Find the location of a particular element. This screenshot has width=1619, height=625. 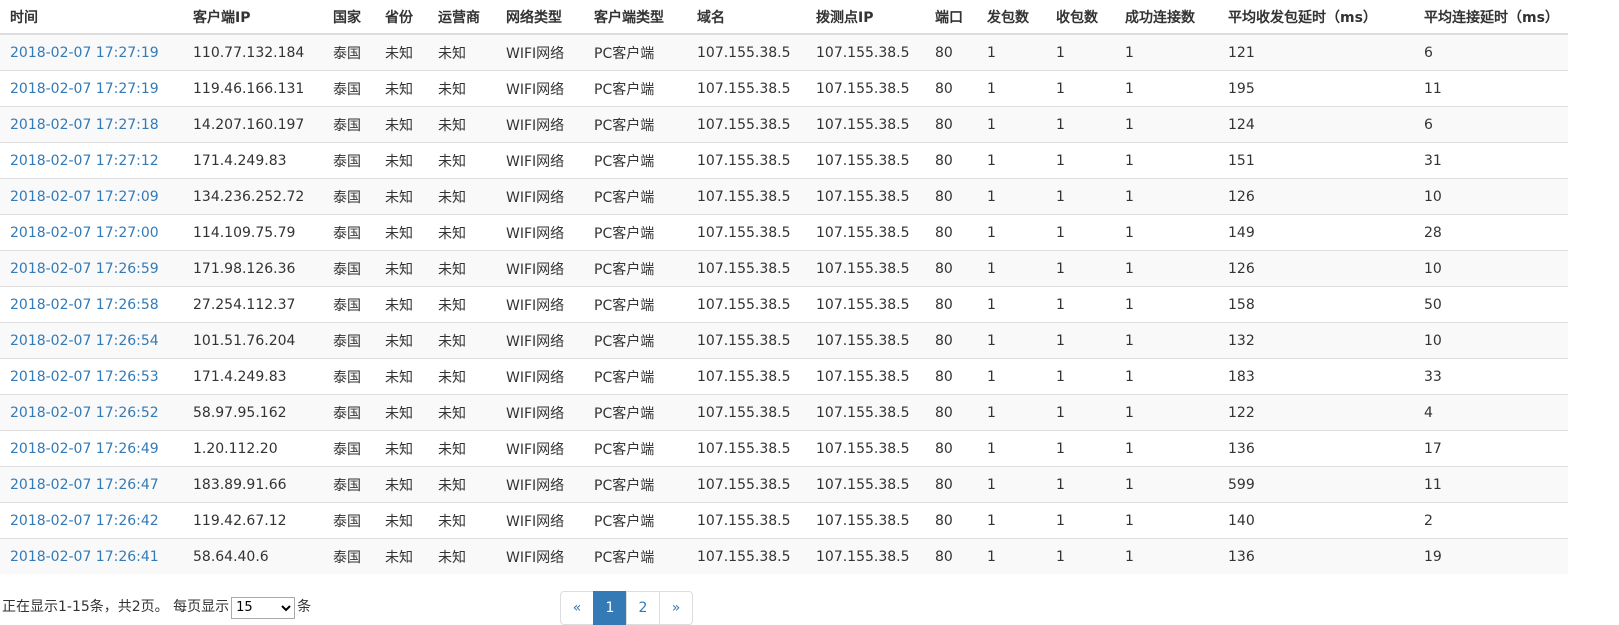

time-link: 2018-02-07 17:26:49 is located at coordinates (84, 448).